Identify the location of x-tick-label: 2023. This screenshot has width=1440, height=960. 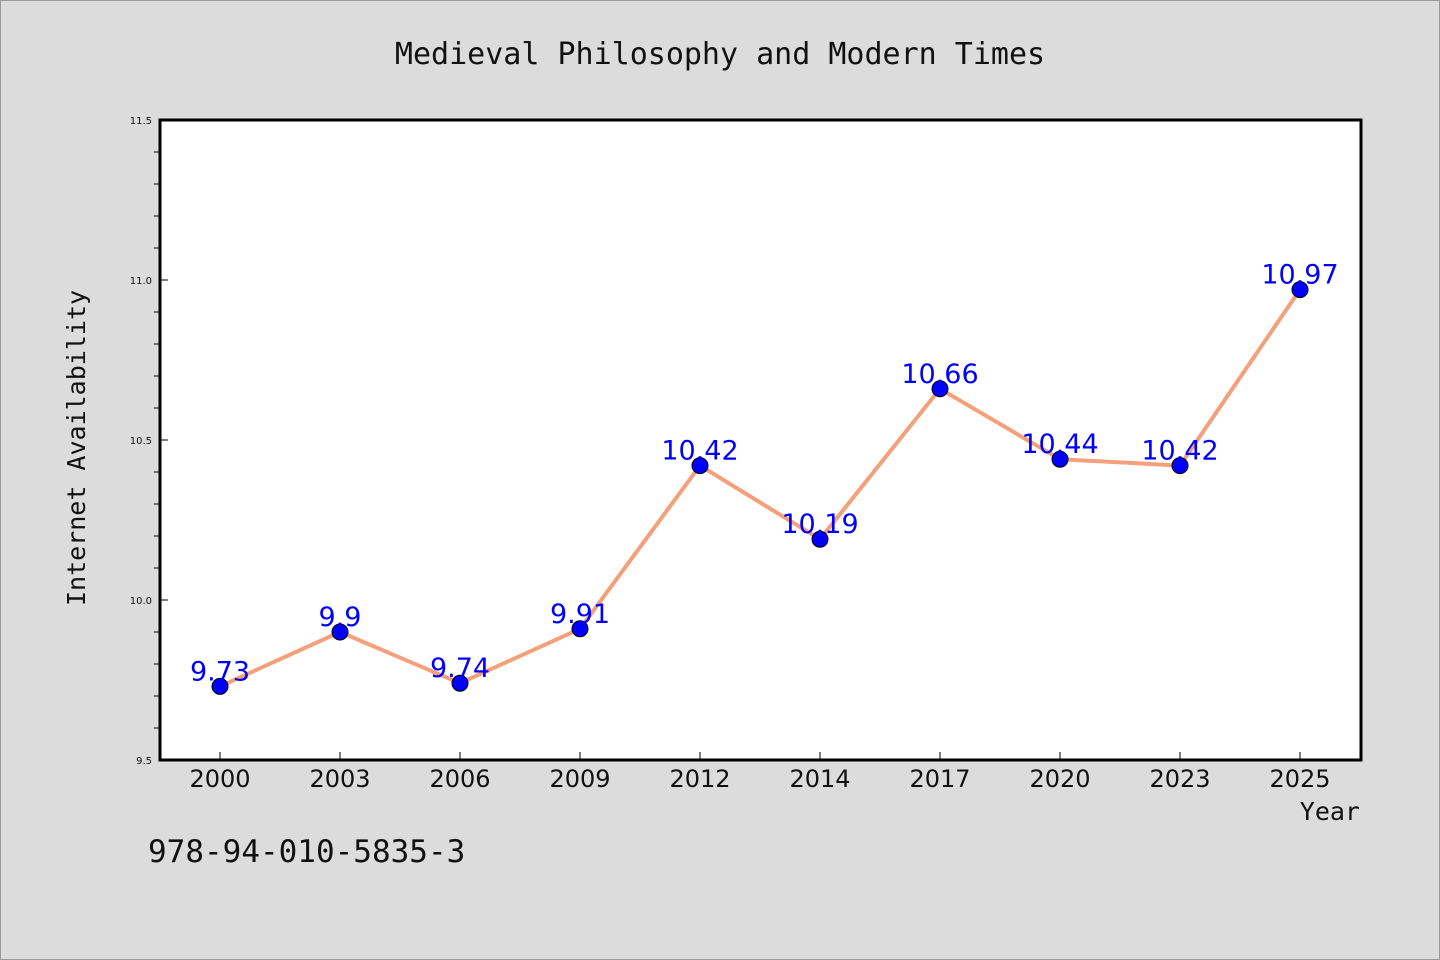
(1179, 779).